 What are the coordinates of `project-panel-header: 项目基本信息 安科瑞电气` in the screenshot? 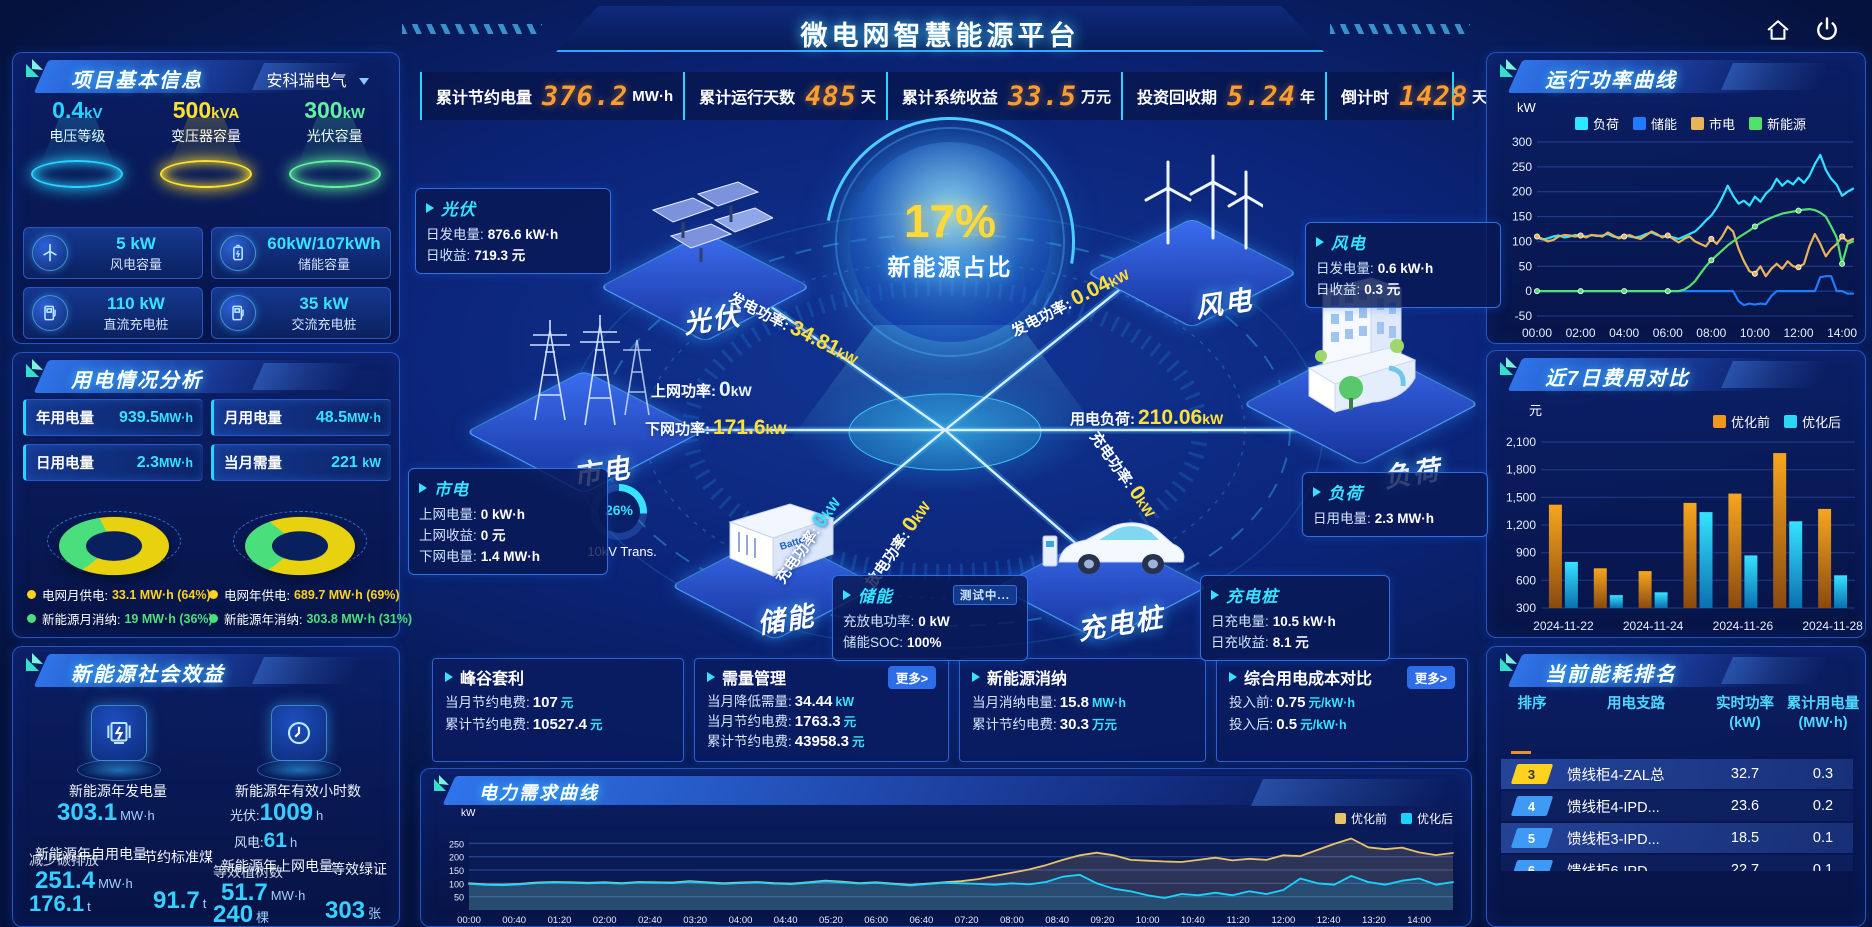 It's located at (206, 77).